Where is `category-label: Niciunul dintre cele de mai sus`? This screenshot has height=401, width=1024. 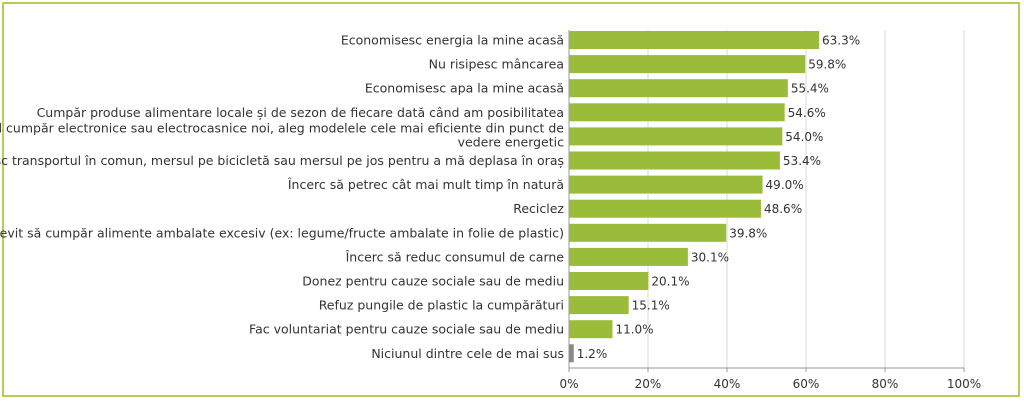
category-label: Niciunul dintre cele de mai sus is located at coordinates (467, 353).